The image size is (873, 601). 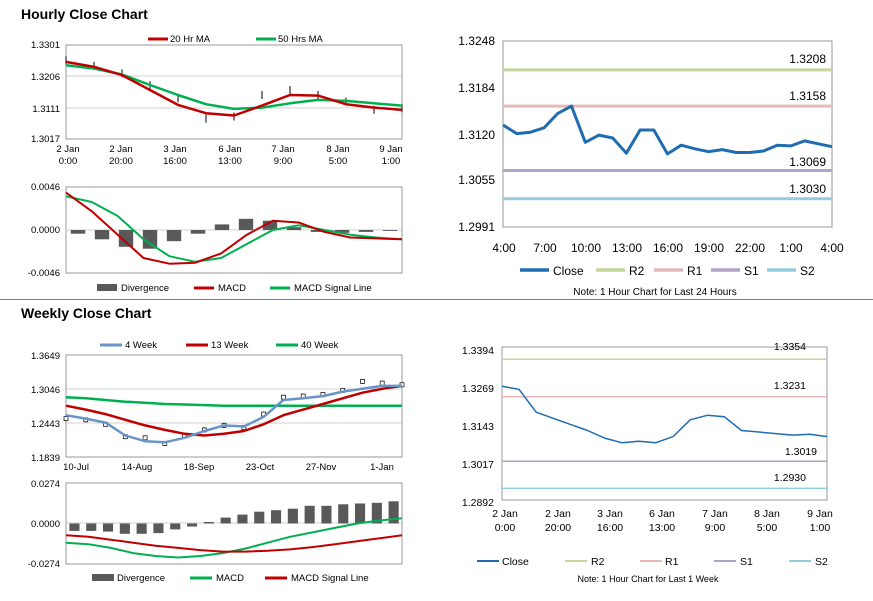 I want to click on x-tick-label: 5:00, so click(x=338, y=161).